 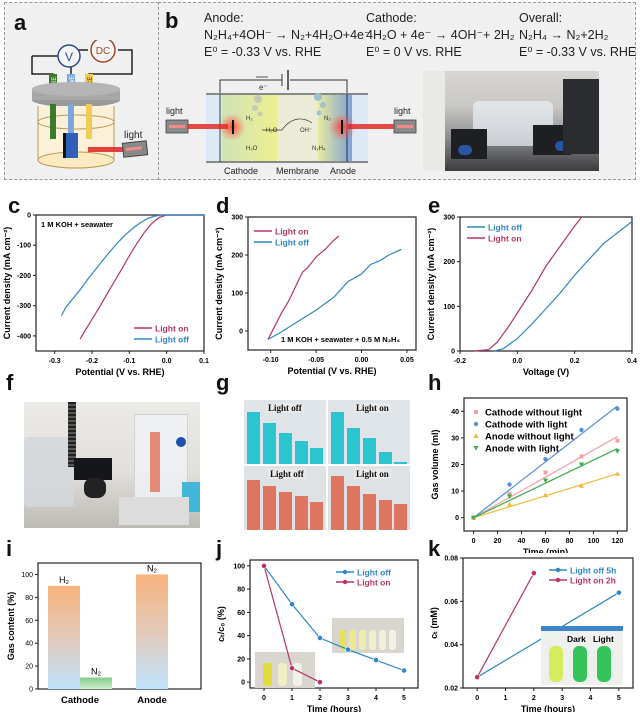 I want to click on x-tick-label: 0.1, so click(x=204, y=361).